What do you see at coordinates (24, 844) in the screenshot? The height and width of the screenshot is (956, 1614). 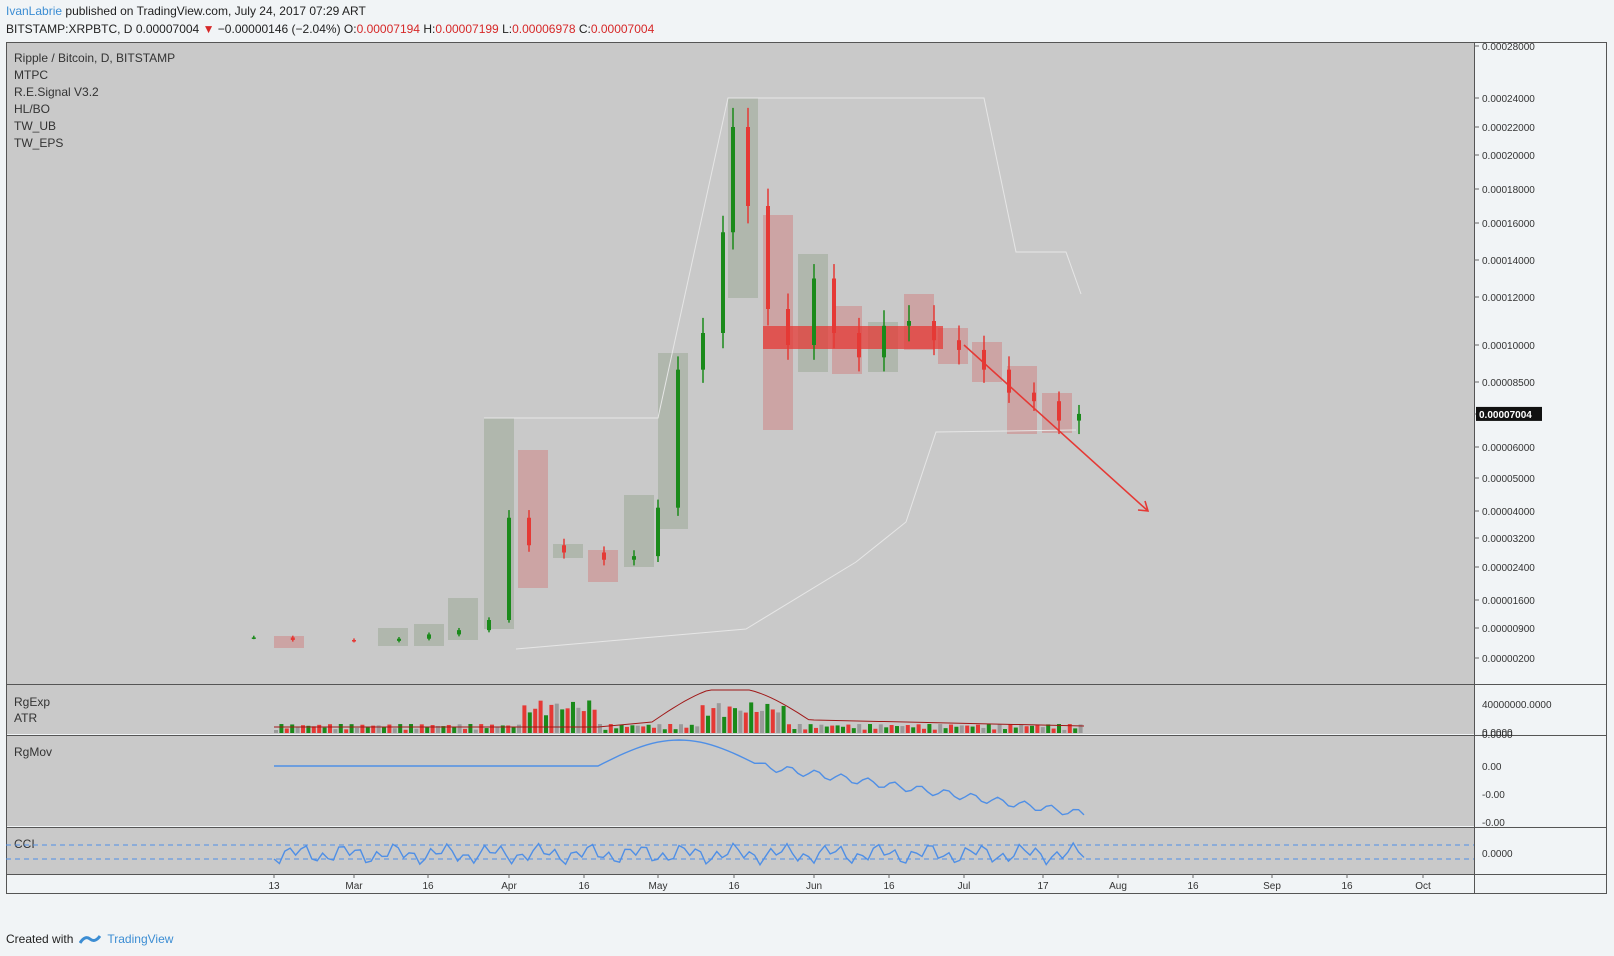 I see `cci-label: CCI` at bounding box center [24, 844].